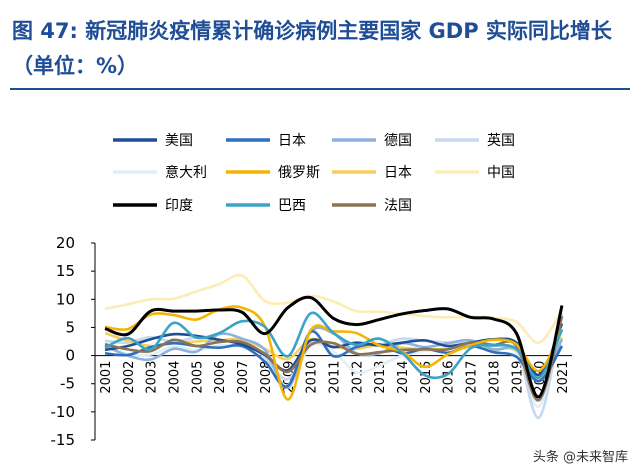 The width and height of the screenshot is (640, 473). What do you see at coordinates (501, 173) in the screenshot?
I see `legend-label: 中国` at bounding box center [501, 173].